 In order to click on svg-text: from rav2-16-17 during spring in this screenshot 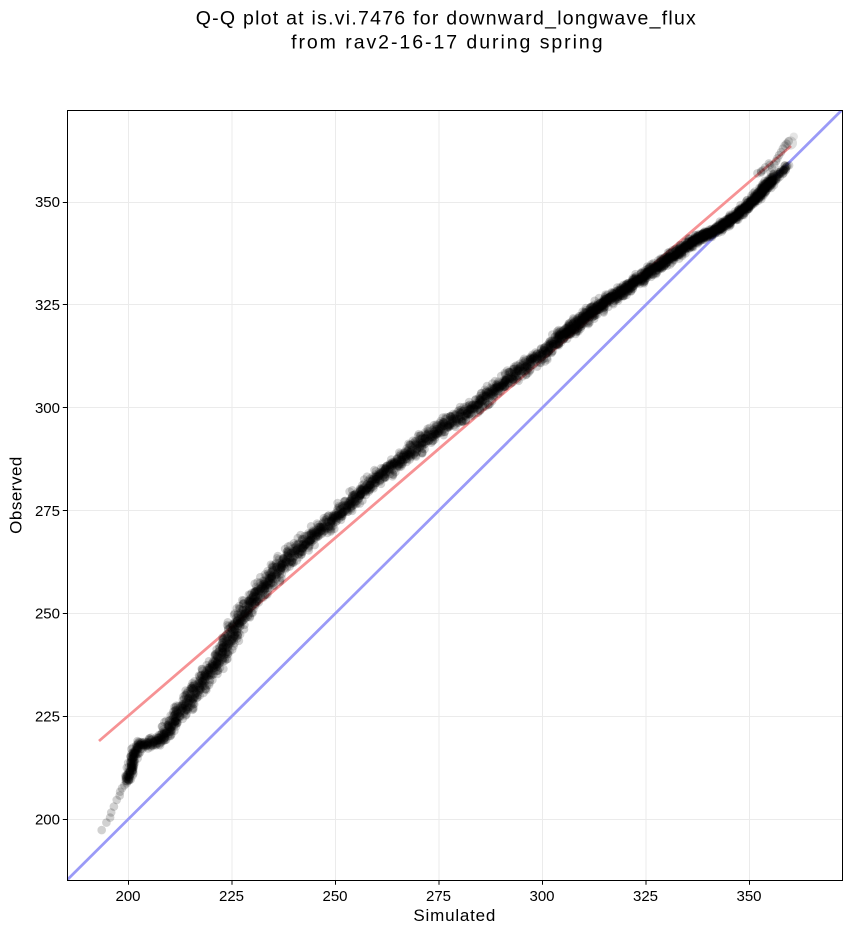, I will do `click(447, 42)`.